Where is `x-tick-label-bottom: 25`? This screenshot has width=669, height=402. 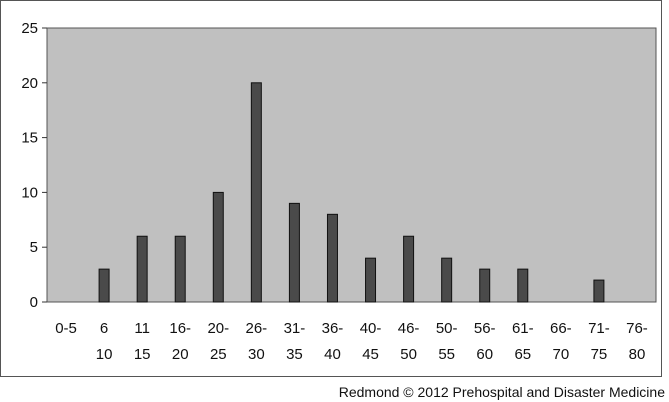 x-tick-label-bottom: 25 is located at coordinates (218, 354).